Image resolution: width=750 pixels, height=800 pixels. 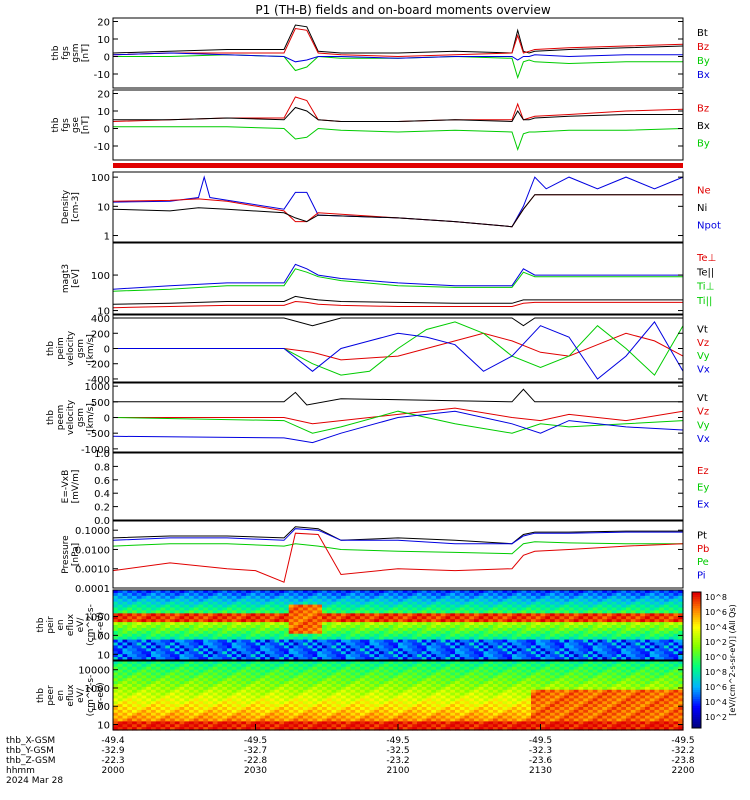 I want to click on legend-entry: Pt, so click(x=702, y=535).